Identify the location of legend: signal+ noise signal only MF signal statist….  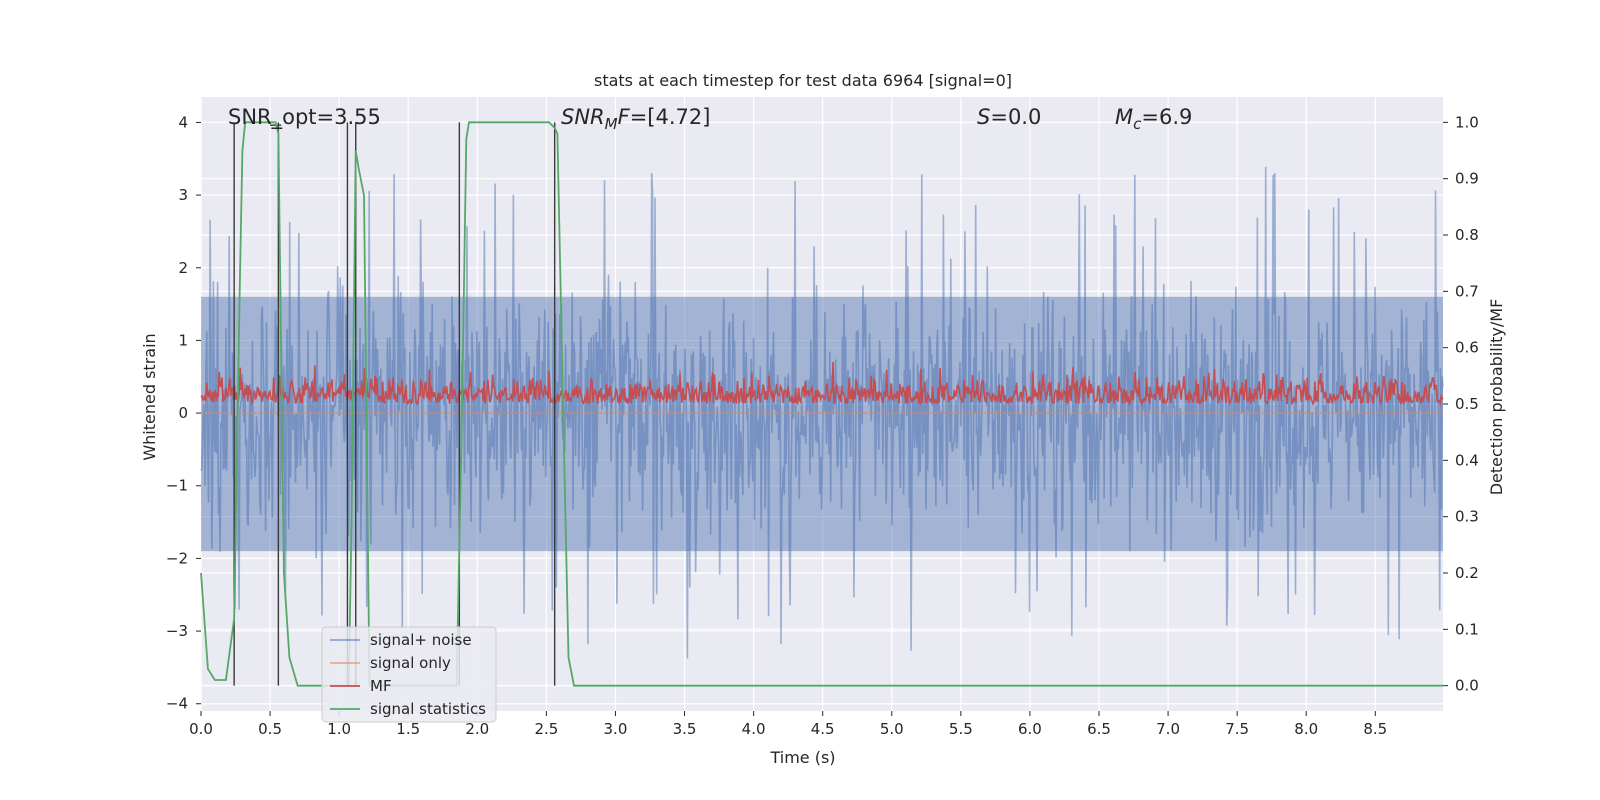
(409, 674).